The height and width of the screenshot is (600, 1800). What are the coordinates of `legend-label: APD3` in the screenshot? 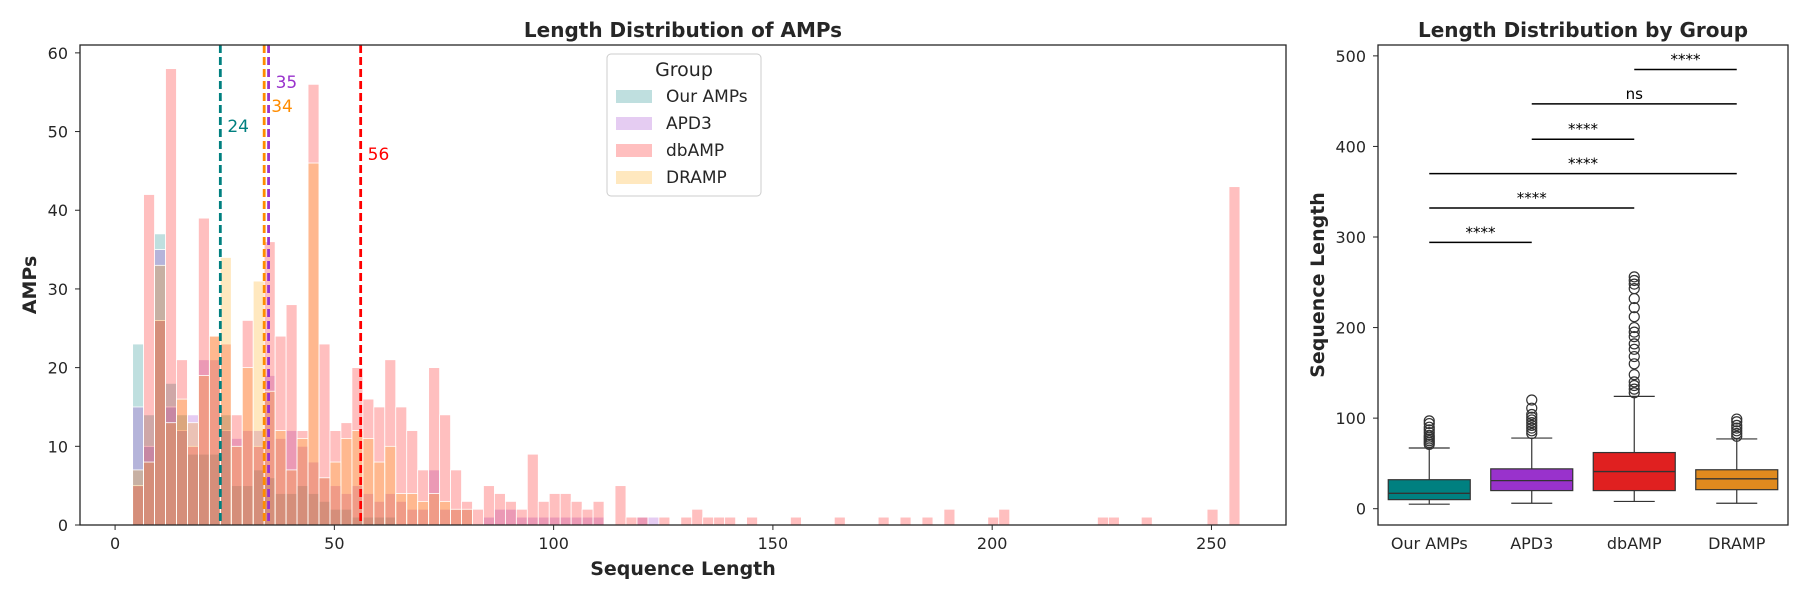 It's located at (689, 124).